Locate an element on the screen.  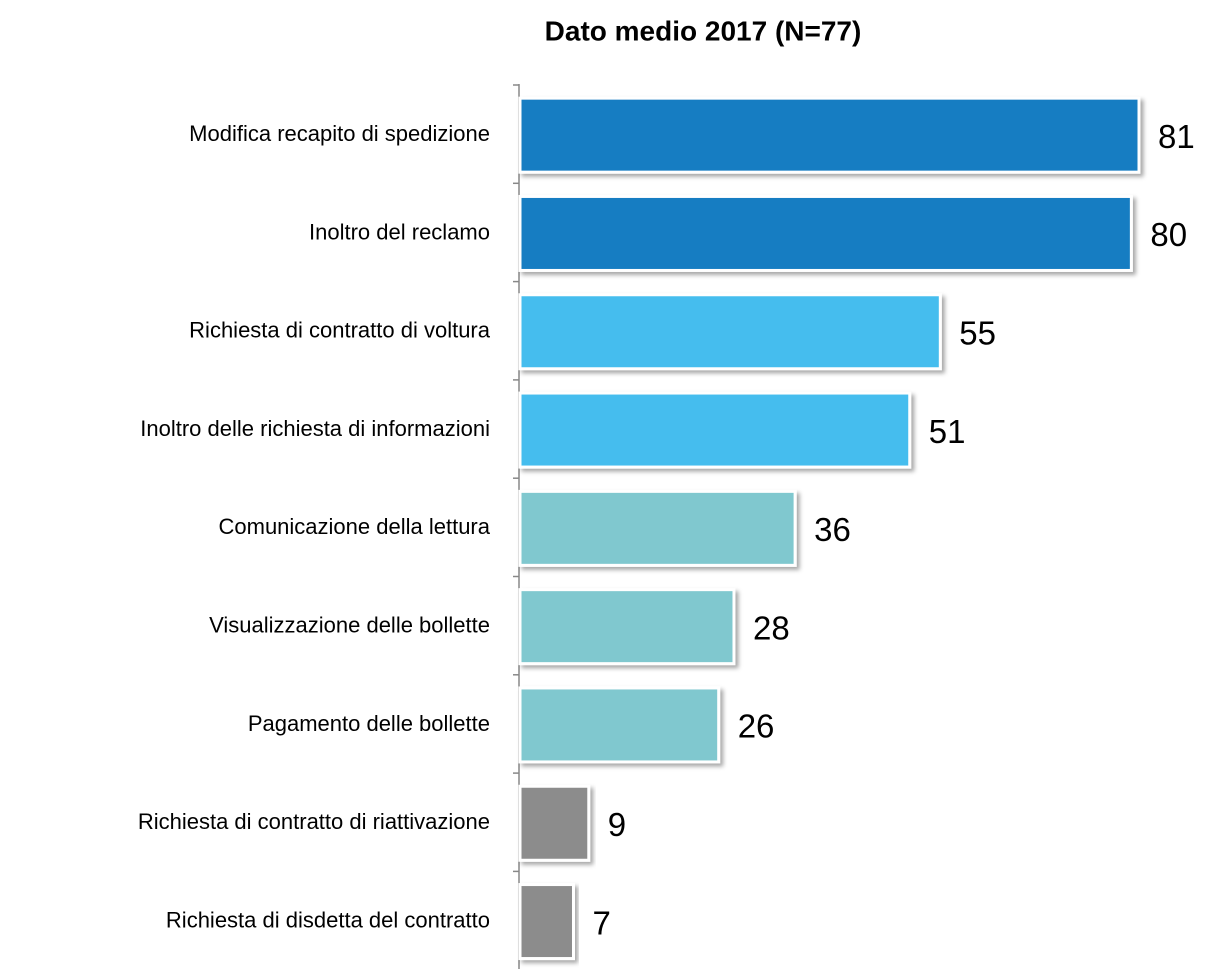
category-label: Pagamento delle bollette is located at coordinates (369, 723).